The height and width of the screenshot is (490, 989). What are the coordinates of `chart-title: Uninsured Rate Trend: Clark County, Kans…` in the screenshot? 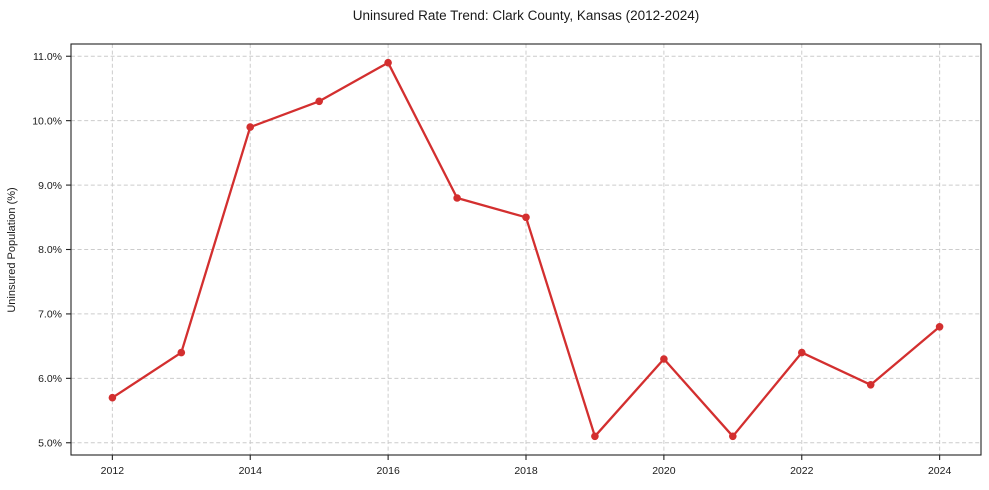 It's located at (526, 15).